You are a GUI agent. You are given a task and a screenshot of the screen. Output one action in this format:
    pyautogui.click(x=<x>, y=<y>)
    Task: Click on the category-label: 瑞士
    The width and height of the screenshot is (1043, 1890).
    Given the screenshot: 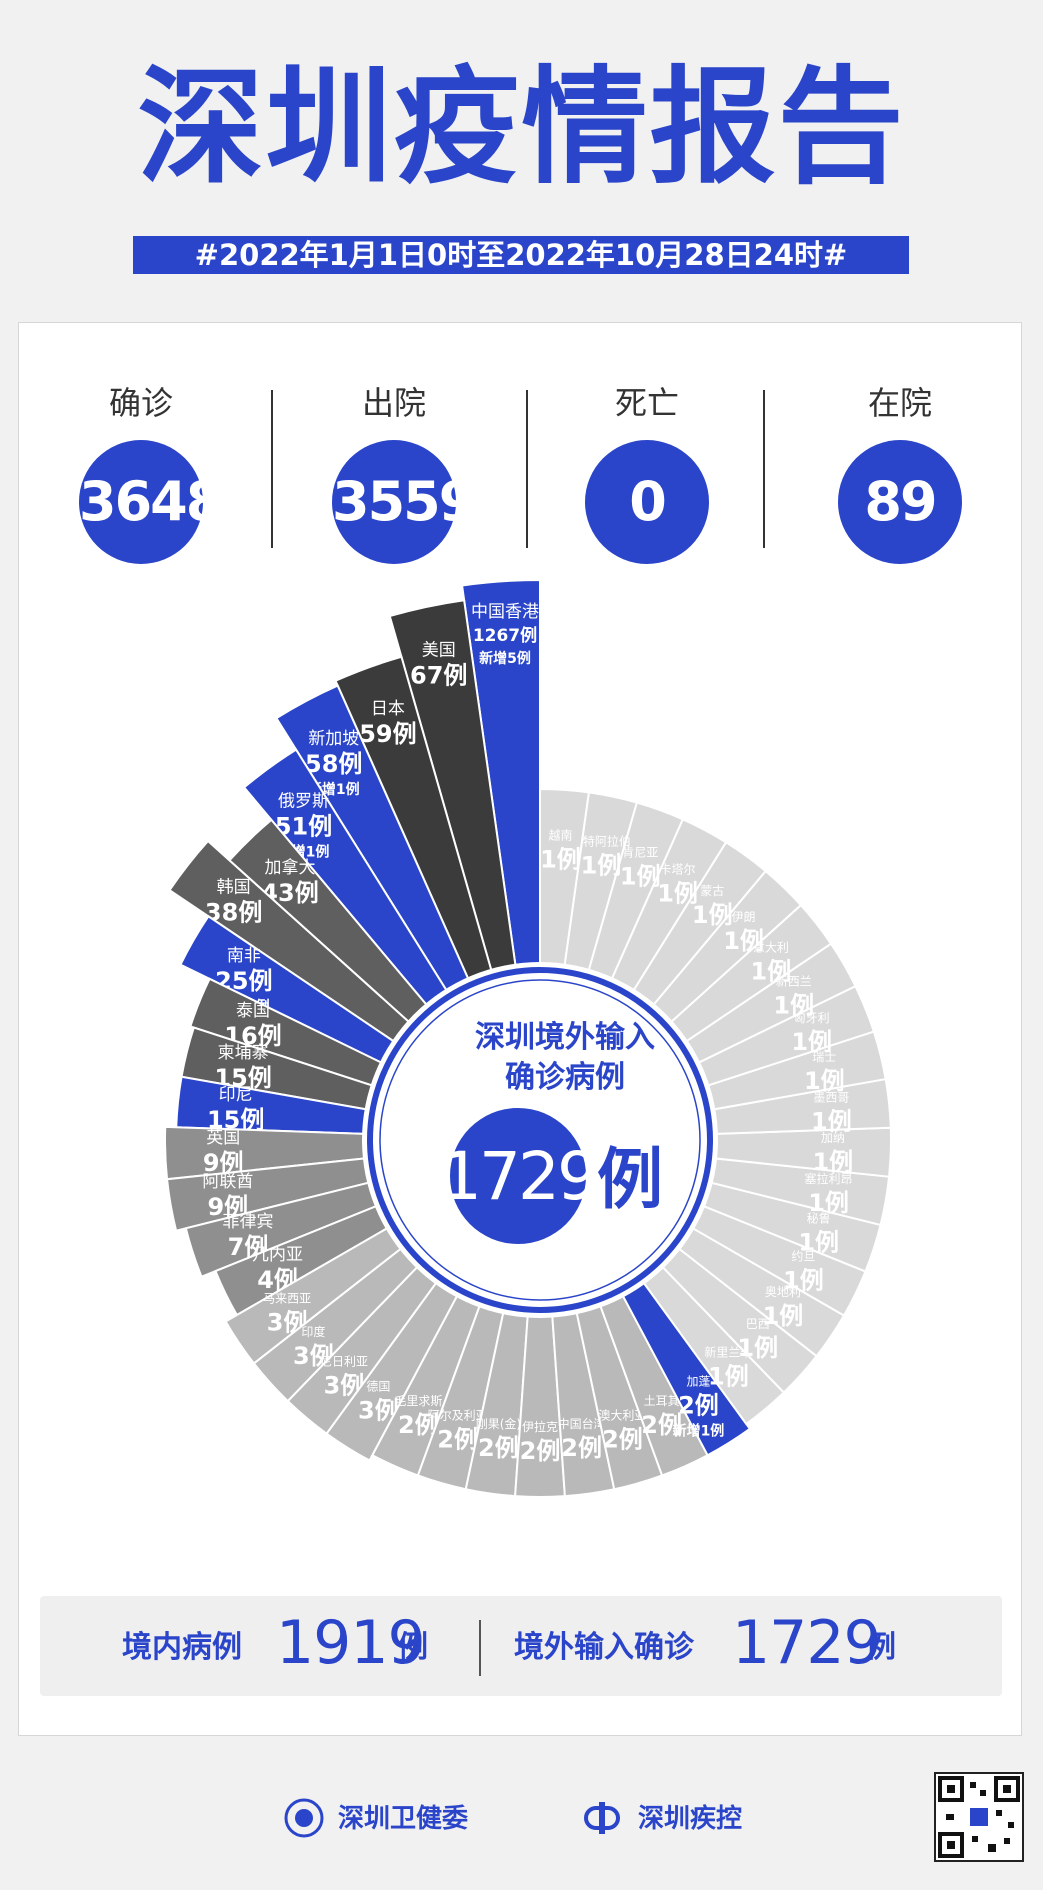 What is the action you would take?
    pyautogui.click(x=824, y=1057)
    